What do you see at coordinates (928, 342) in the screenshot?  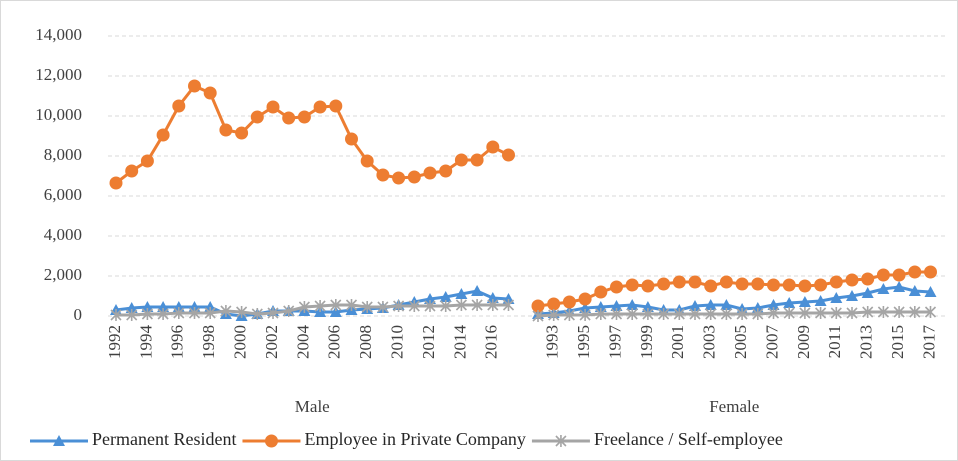 I see `x-tick-label: 2017` at bounding box center [928, 342].